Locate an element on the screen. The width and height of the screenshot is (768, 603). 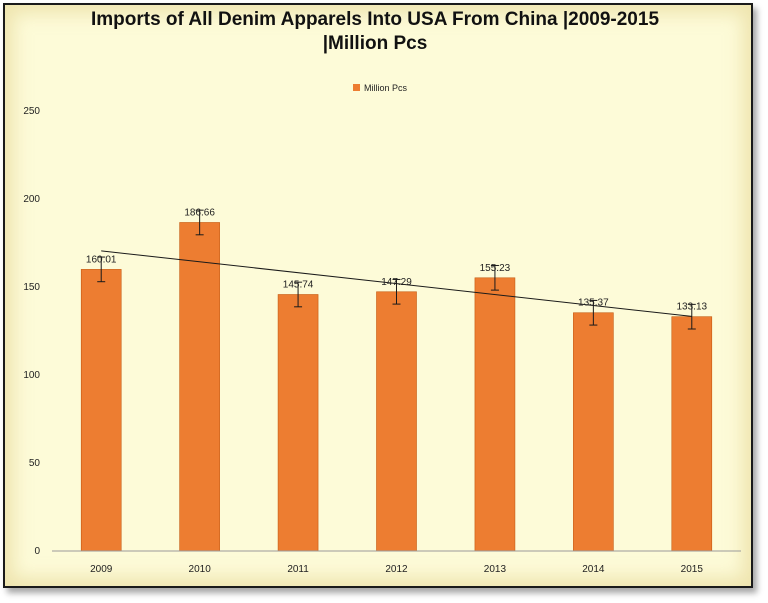
y-tick-label-200: 200 is located at coordinates (31, 199).